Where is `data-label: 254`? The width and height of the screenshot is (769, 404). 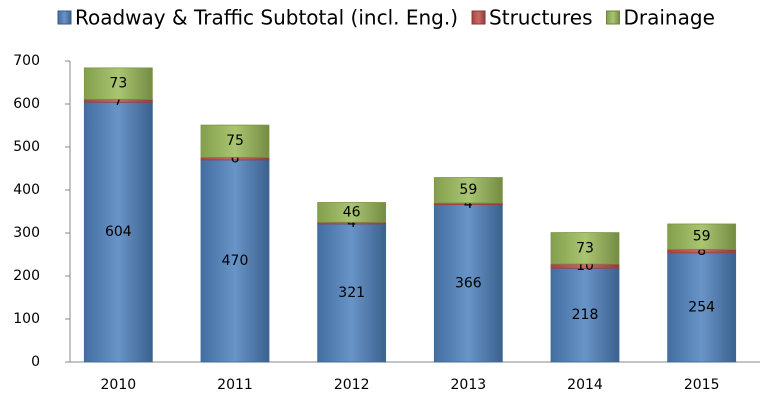
data-label: 254 is located at coordinates (701, 307).